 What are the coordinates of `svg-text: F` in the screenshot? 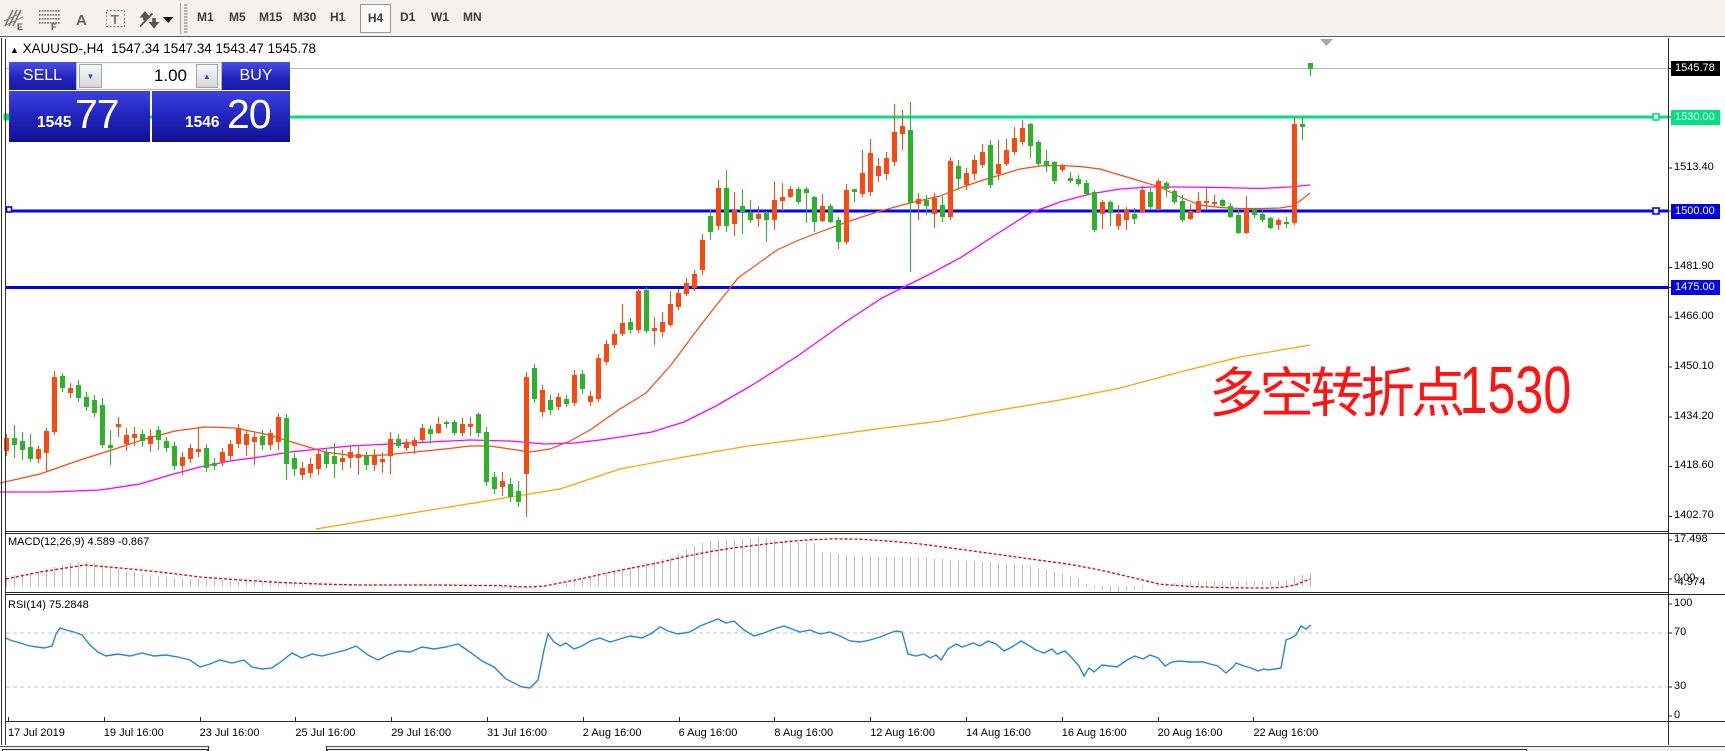 It's located at (54, 27).